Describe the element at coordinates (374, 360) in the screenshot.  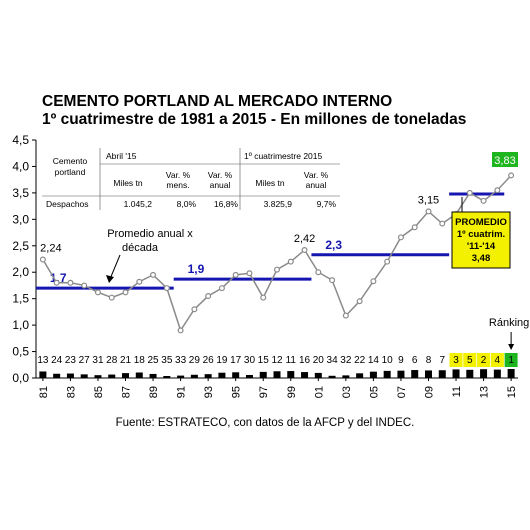
I see `ranking-label: 14` at that location.